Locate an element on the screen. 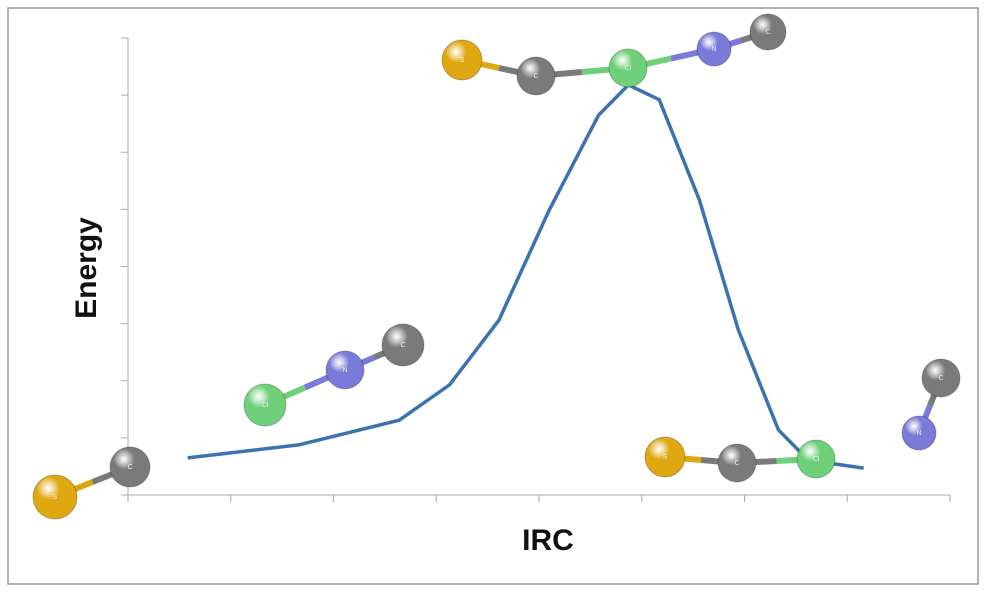 The width and height of the screenshot is (991, 607). molecule: SC is located at coordinates (91, 483).